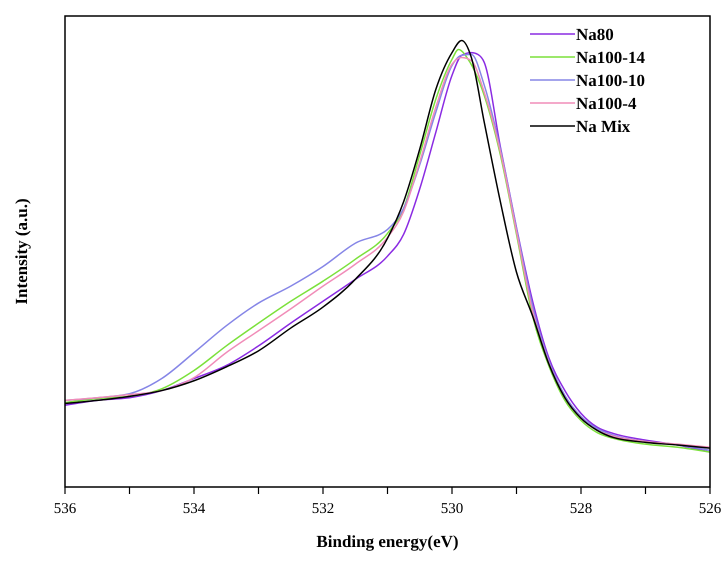 Image resolution: width=728 pixels, height=561 pixels. What do you see at coordinates (603, 126) in the screenshot?
I see `legend-label: Na Mix` at bounding box center [603, 126].